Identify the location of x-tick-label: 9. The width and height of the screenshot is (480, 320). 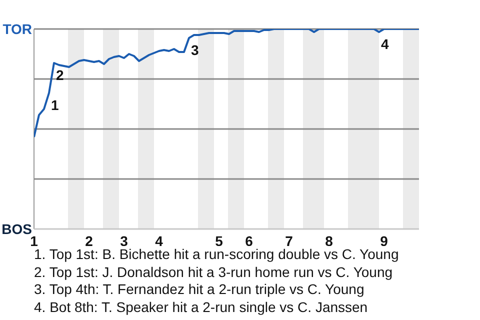
(384, 240).